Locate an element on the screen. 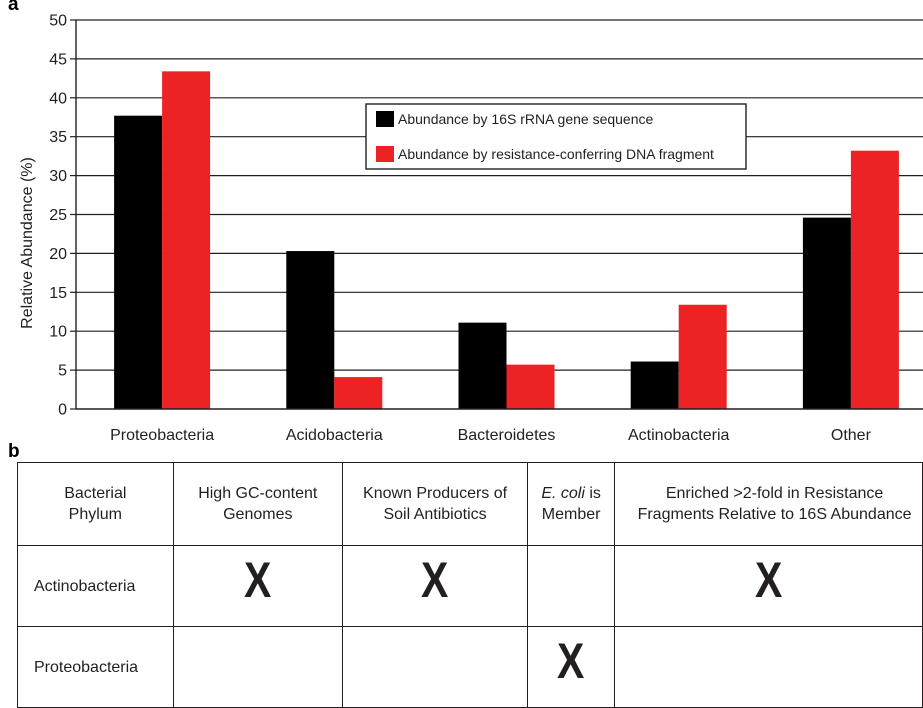 The height and width of the screenshot is (708, 923). cell-gc: X is located at coordinates (257, 586).